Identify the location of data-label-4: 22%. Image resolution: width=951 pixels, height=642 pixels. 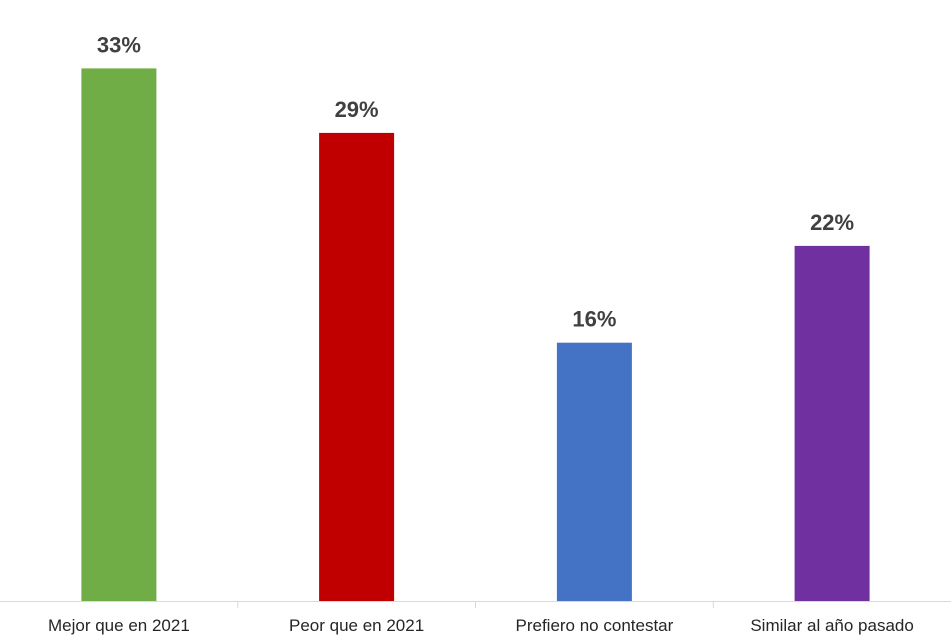
(832, 222).